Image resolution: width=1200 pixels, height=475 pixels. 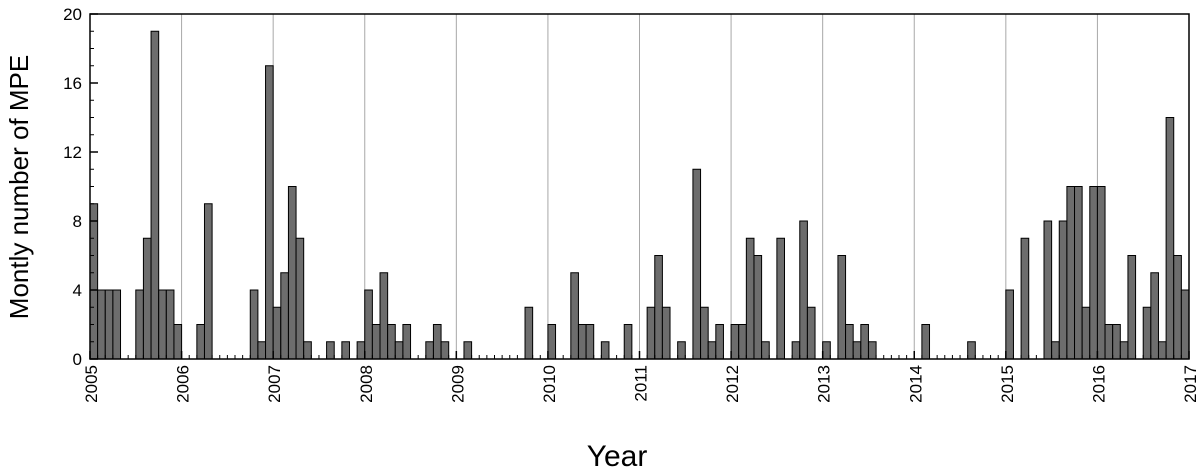 What do you see at coordinates (732, 384) in the screenshot?
I see `x-tick-label: 2012` at bounding box center [732, 384].